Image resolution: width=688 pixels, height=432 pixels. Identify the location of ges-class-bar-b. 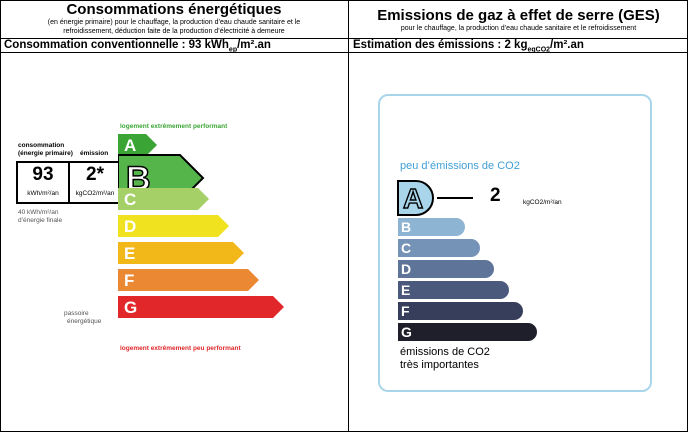
(431, 227).